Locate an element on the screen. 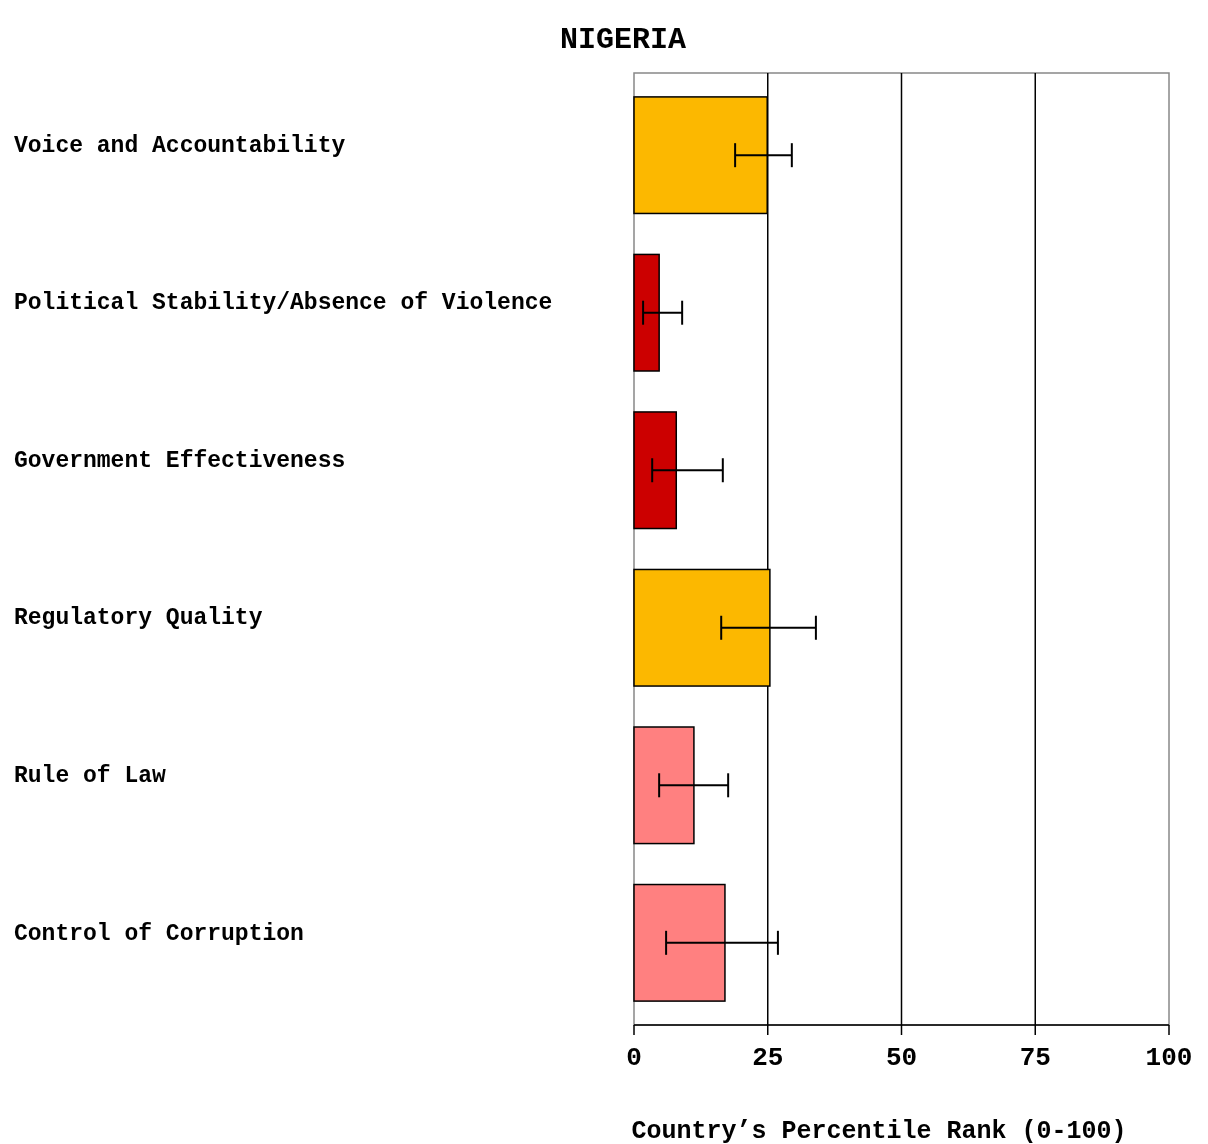 The image size is (1208, 1144). x-axis-title: Country’s Percentile Rank (0-100) is located at coordinates (879, 1130).